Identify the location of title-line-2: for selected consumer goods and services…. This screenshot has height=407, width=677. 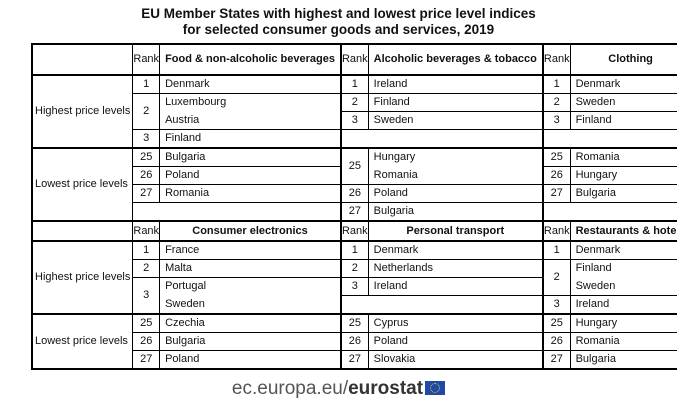
(338, 29).